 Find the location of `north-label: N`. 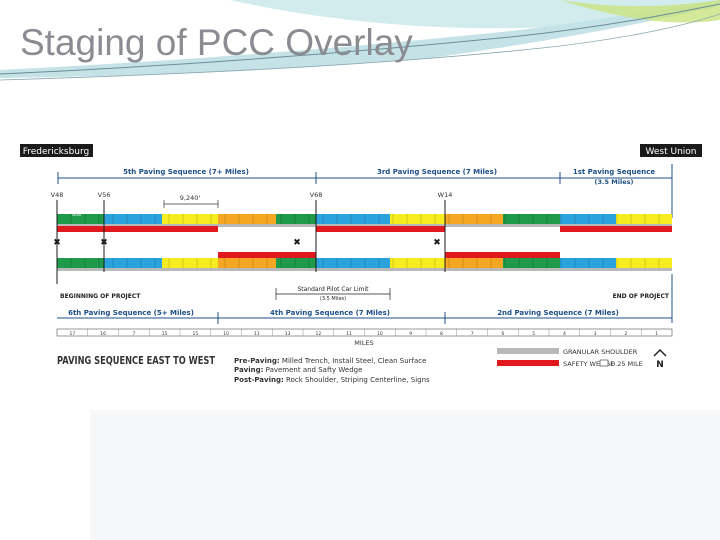

north-label: N is located at coordinates (660, 365).